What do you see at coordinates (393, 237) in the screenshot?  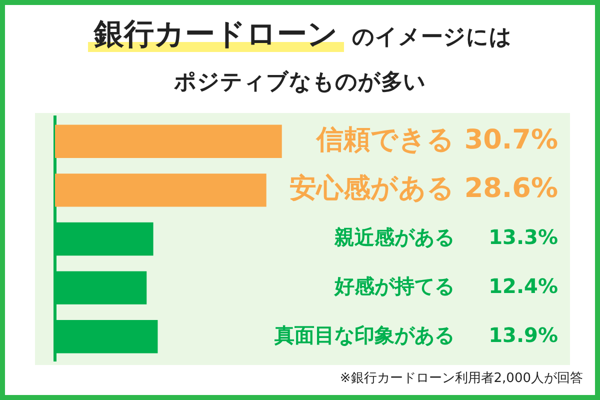 I see `y-tick-label: 親近感がある` at bounding box center [393, 237].